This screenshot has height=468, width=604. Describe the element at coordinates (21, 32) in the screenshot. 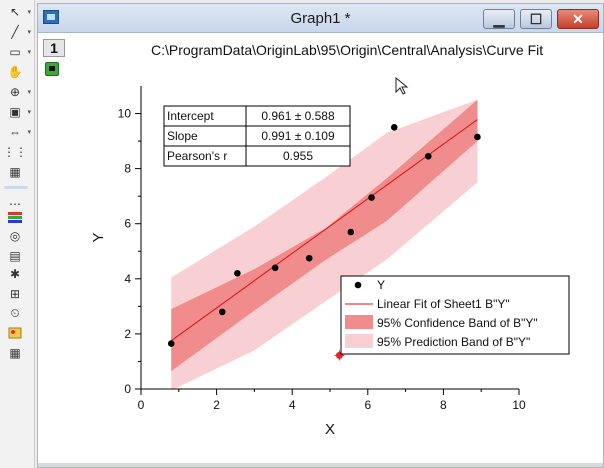

I see `line-icon: ╱ ▾` at that location.